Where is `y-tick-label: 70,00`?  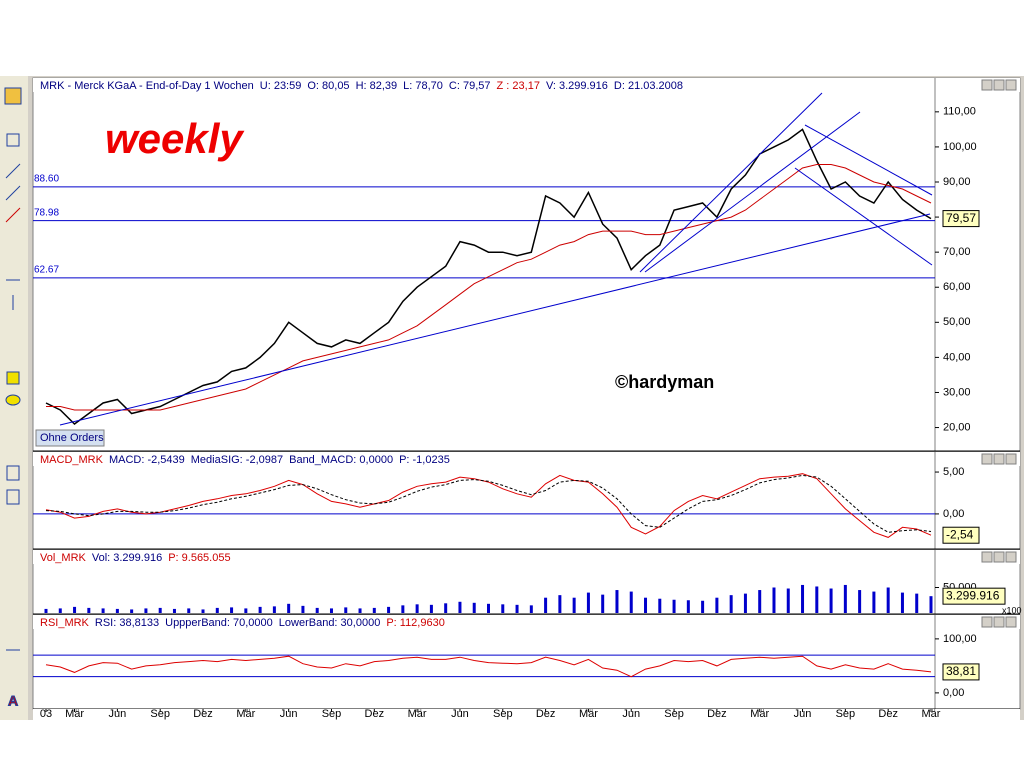
y-tick-label: 70,00 is located at coordinates (957, 252).